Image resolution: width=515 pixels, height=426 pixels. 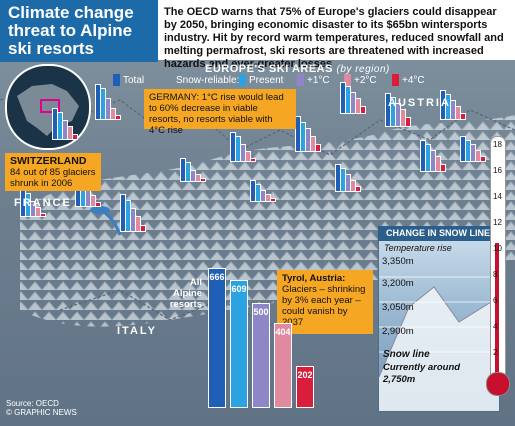 What do you see at coordinates (413, 80) in the screenshot?
I see `legend-plus4: +4°C` at bounding box center [413, 80].